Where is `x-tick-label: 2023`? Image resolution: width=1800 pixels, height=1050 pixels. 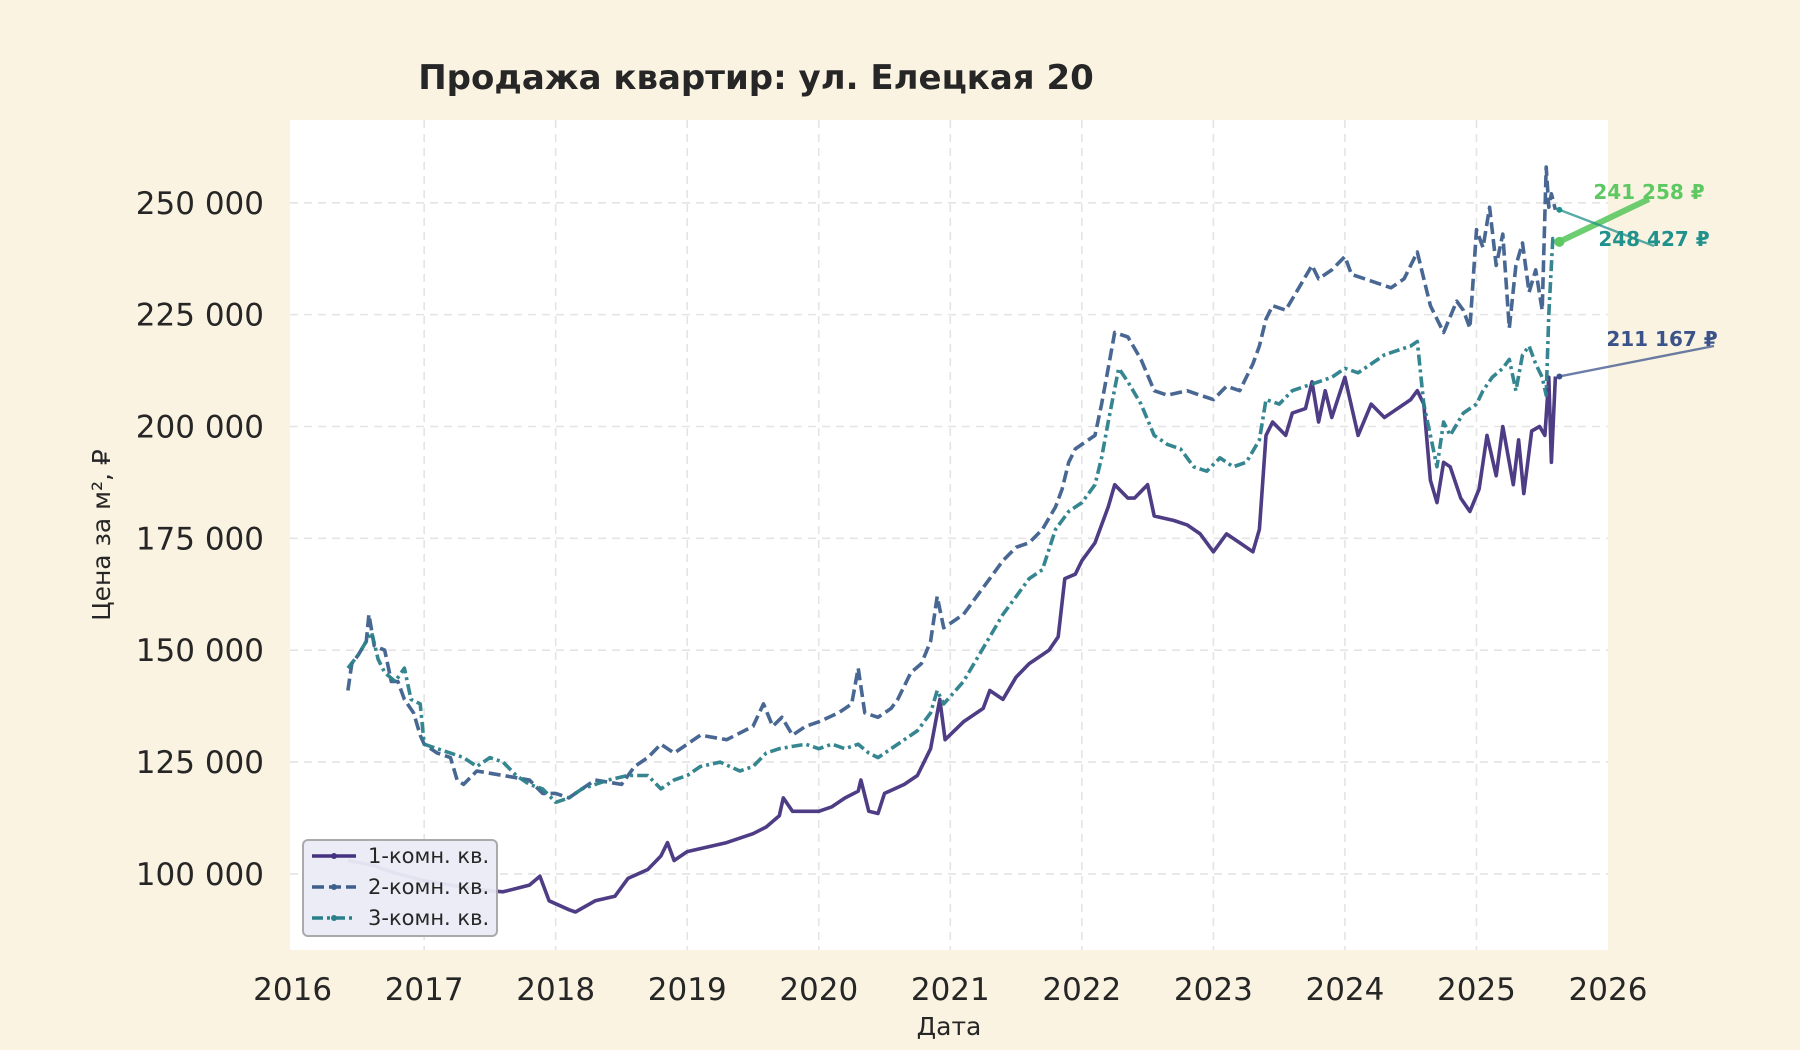 x-tick-label: 2023 is located at coordinates (1213, 990).